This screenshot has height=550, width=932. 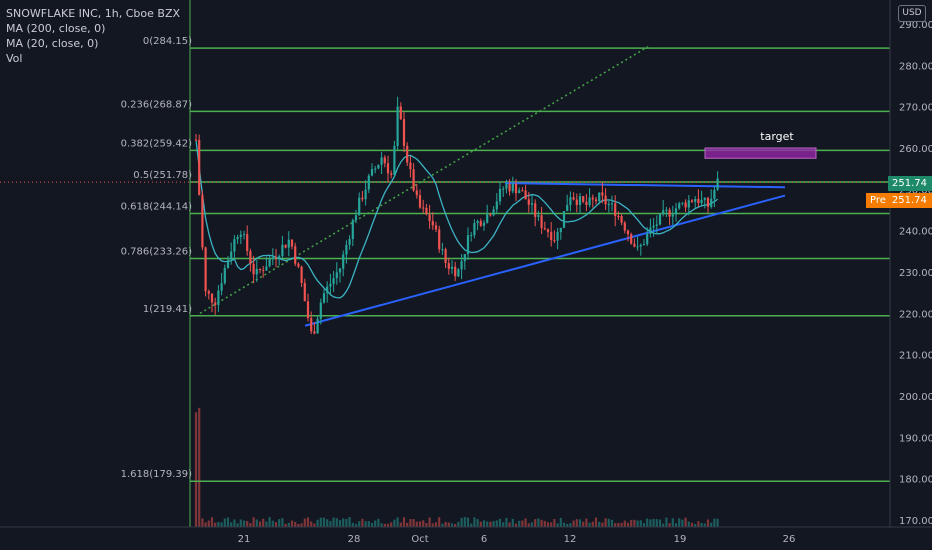 I want to click on pre-price: 251.74, so click(x=909, y=200).